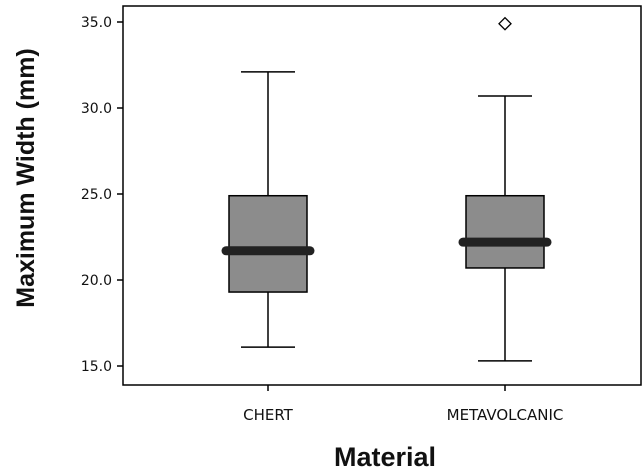 The height and width of the screenshot is (473, 643). What do you see at coordinates (96, 195) in the screenshot?
I see `y-tick-label: 25.0` at bounding box center [96, 195].